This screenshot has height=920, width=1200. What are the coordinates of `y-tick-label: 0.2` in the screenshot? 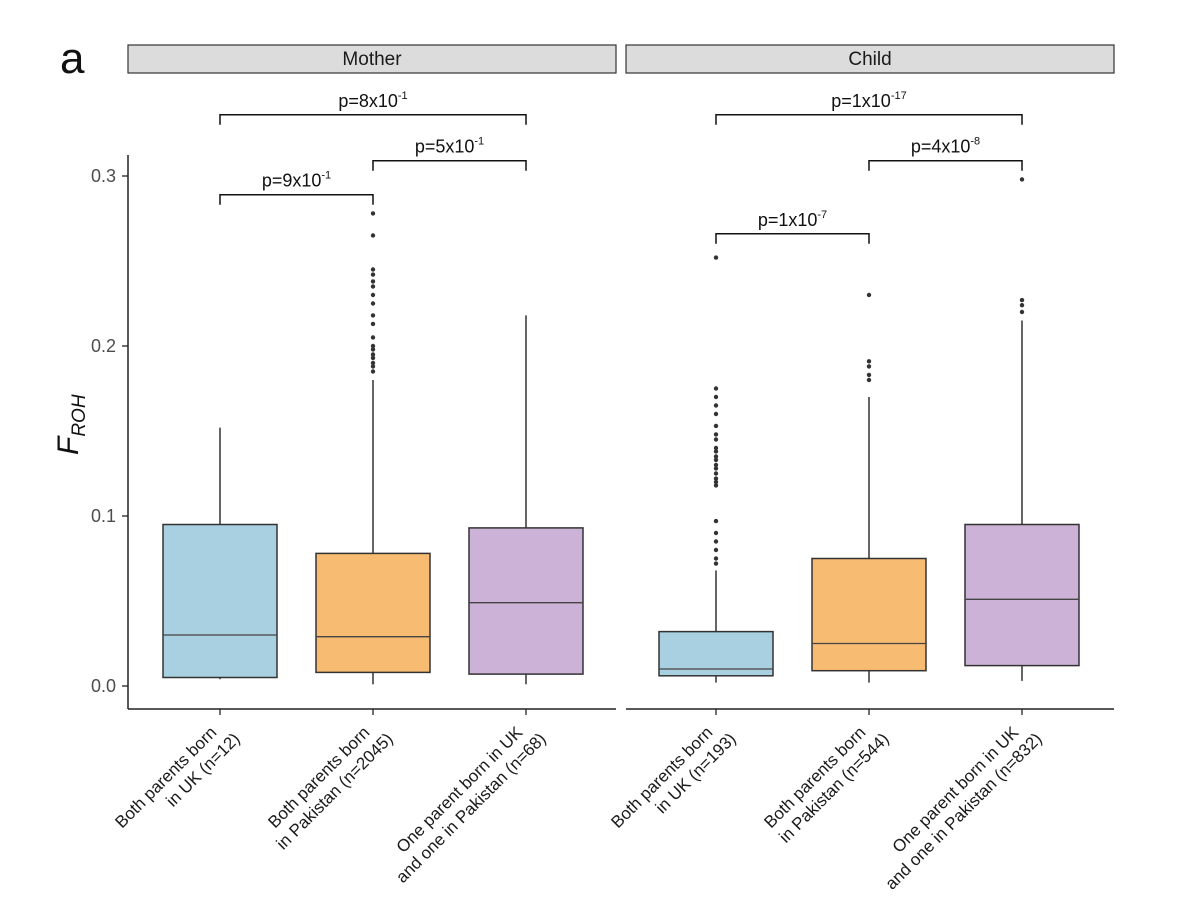 It's located at (103, 346).